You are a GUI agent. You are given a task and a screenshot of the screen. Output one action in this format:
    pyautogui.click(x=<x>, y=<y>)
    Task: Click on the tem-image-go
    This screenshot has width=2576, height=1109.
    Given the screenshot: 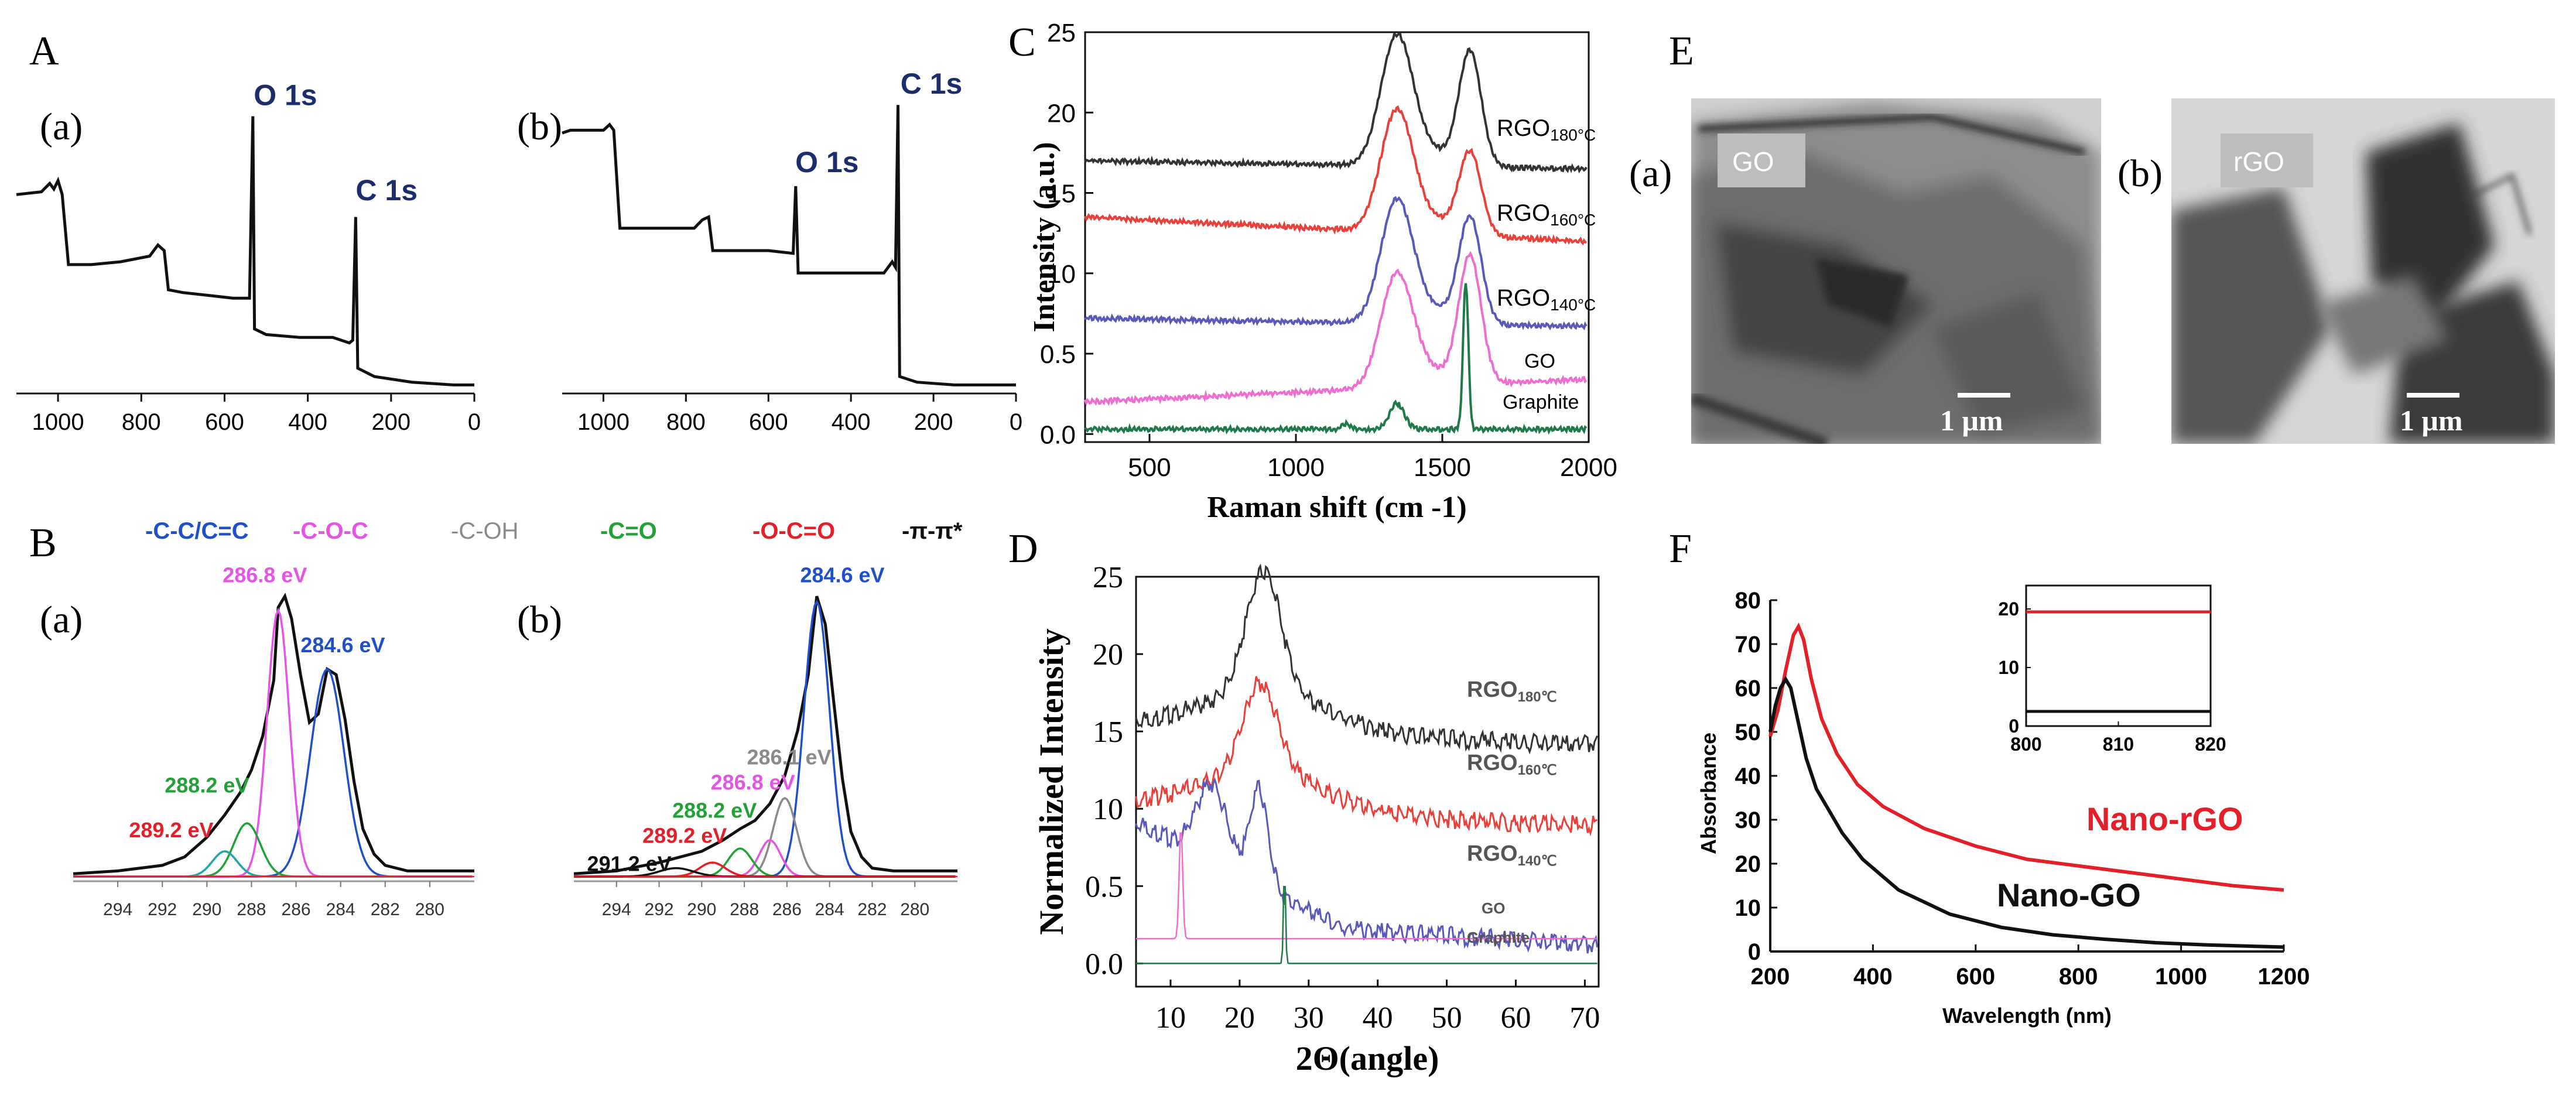 What is the action you would take?
    pyautogui.click(x=1896, y=271)
    